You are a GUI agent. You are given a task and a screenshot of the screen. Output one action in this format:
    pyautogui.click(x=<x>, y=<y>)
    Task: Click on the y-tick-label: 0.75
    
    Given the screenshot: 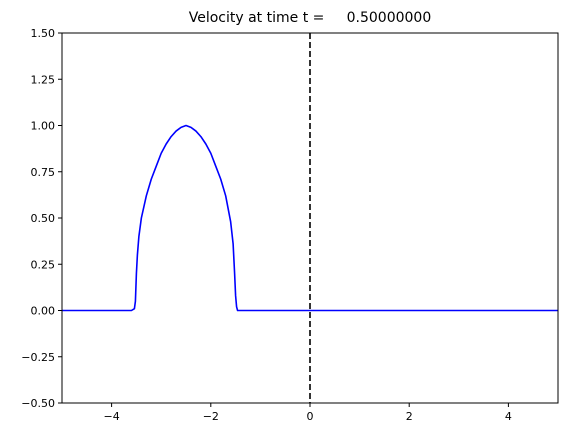 What is the action you would take?
    pyautogui.click(x=43, y=172)
    